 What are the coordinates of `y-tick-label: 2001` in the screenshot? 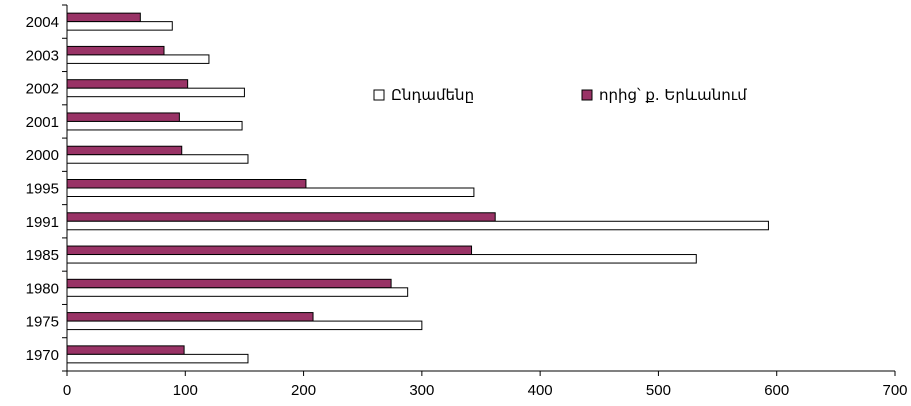 It's located at (42, 122).